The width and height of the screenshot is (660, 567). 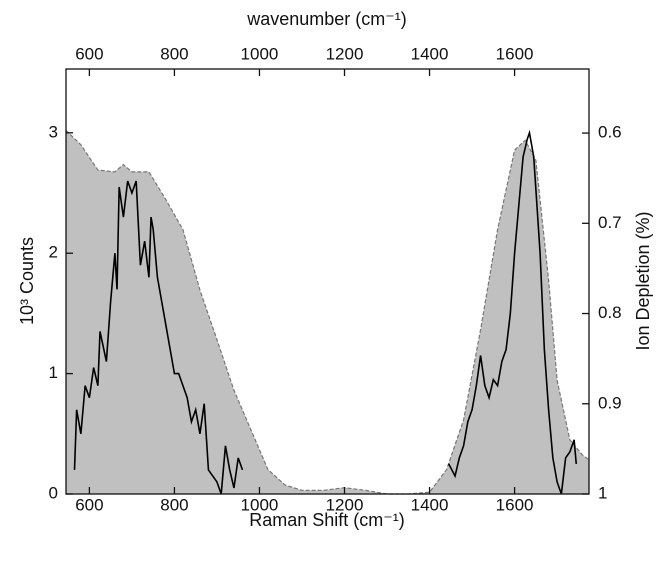 I want to click on x-tick-label: 600, so click(x=89, y=504).